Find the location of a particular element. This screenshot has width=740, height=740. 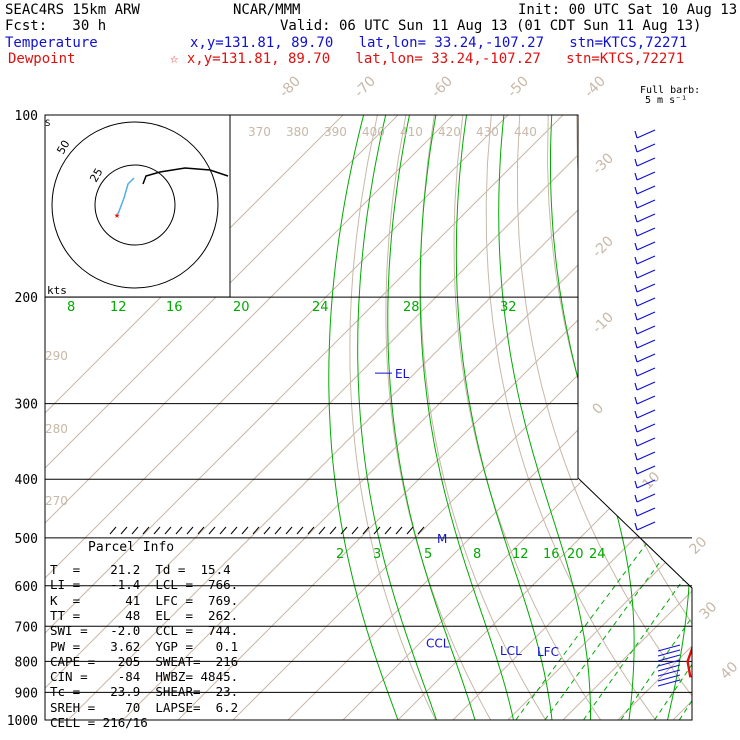

theta-label: 270 is located at coordinates (56, 501).